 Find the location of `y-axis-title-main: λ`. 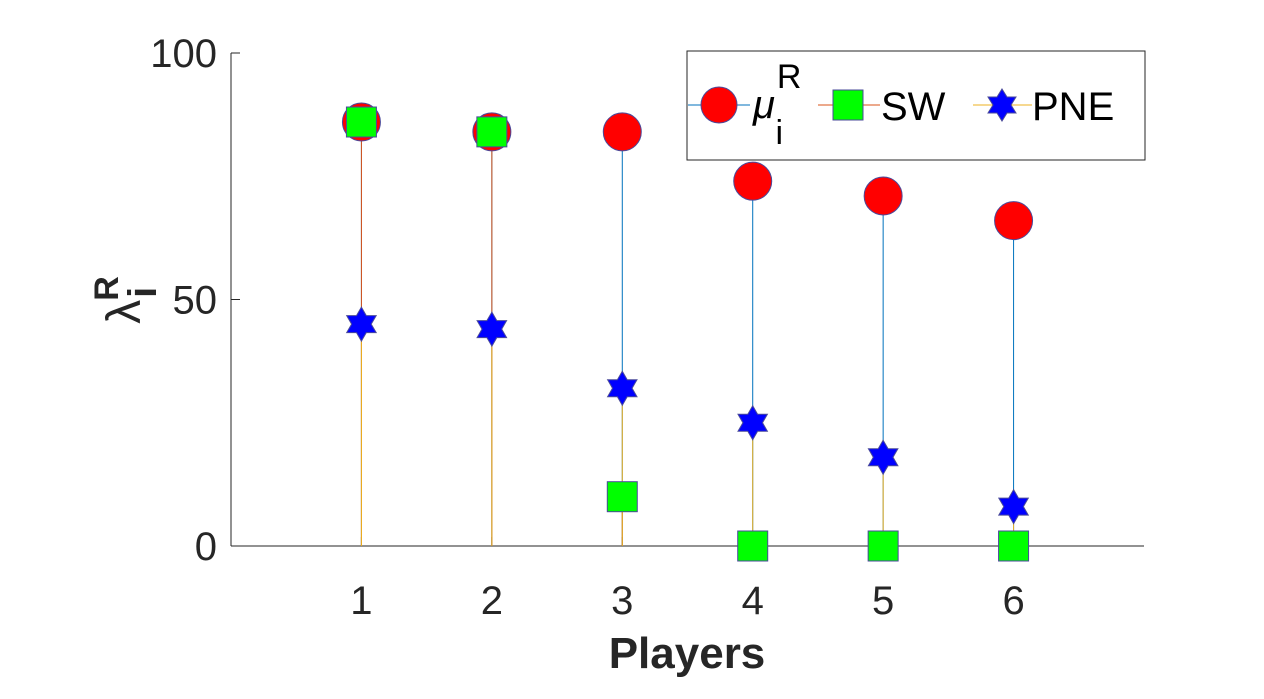

y-axis-title-main: λ is located at coordinates (124, 312).